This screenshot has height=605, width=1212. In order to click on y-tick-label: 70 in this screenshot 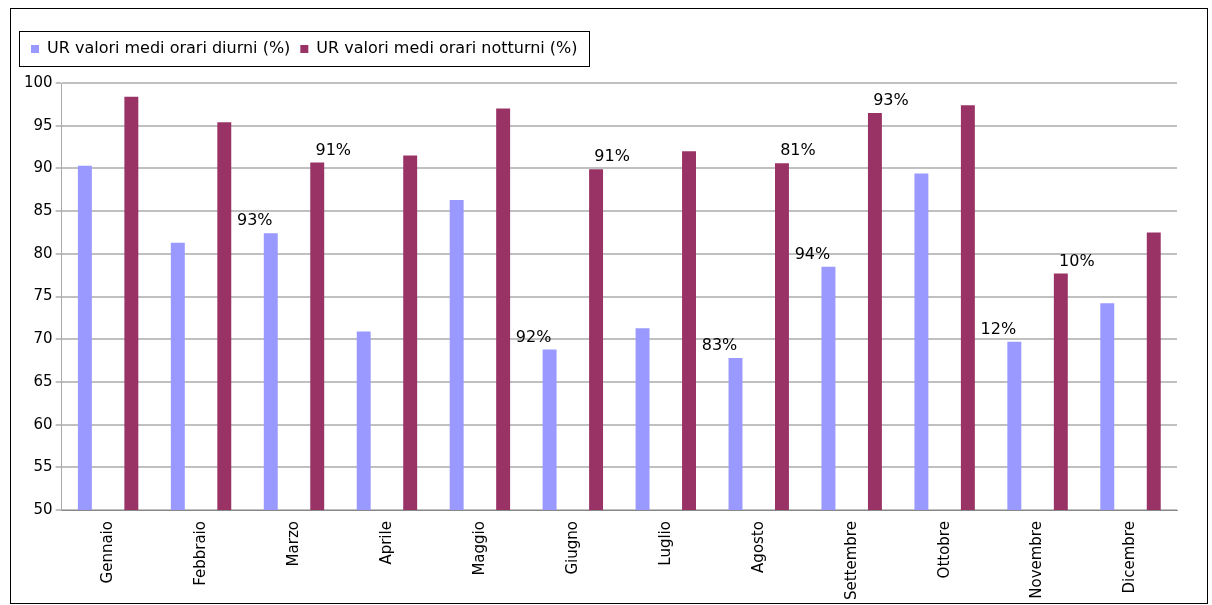, I will do `click(43, 338)`.